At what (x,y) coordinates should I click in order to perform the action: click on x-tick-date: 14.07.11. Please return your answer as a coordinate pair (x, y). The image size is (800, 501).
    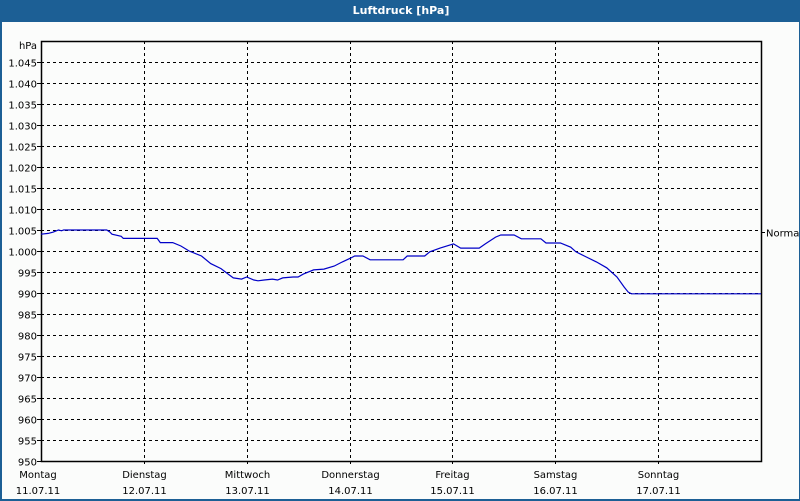
    Looking at the image, I should click on (350, 491).